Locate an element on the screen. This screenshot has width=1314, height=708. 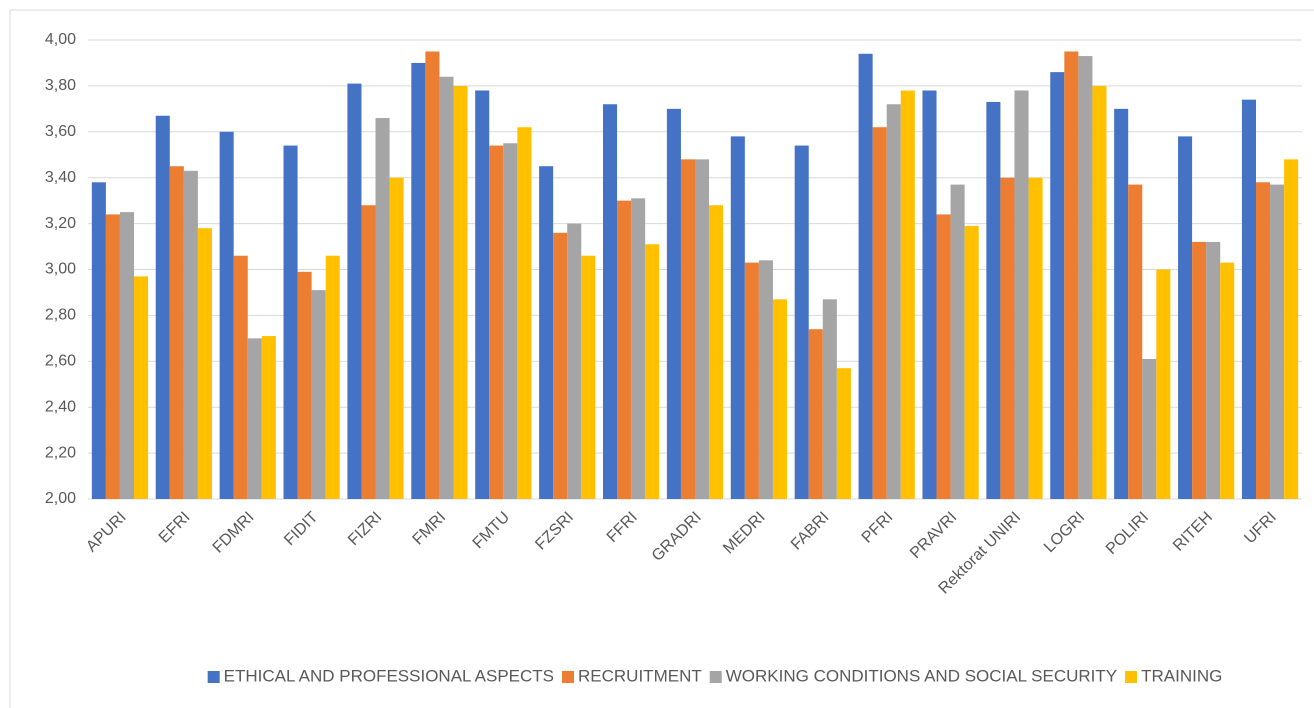
legend-label: ETHICAL AND PROFESSIONAL ASPECTS is located at coordinates (389, 675).